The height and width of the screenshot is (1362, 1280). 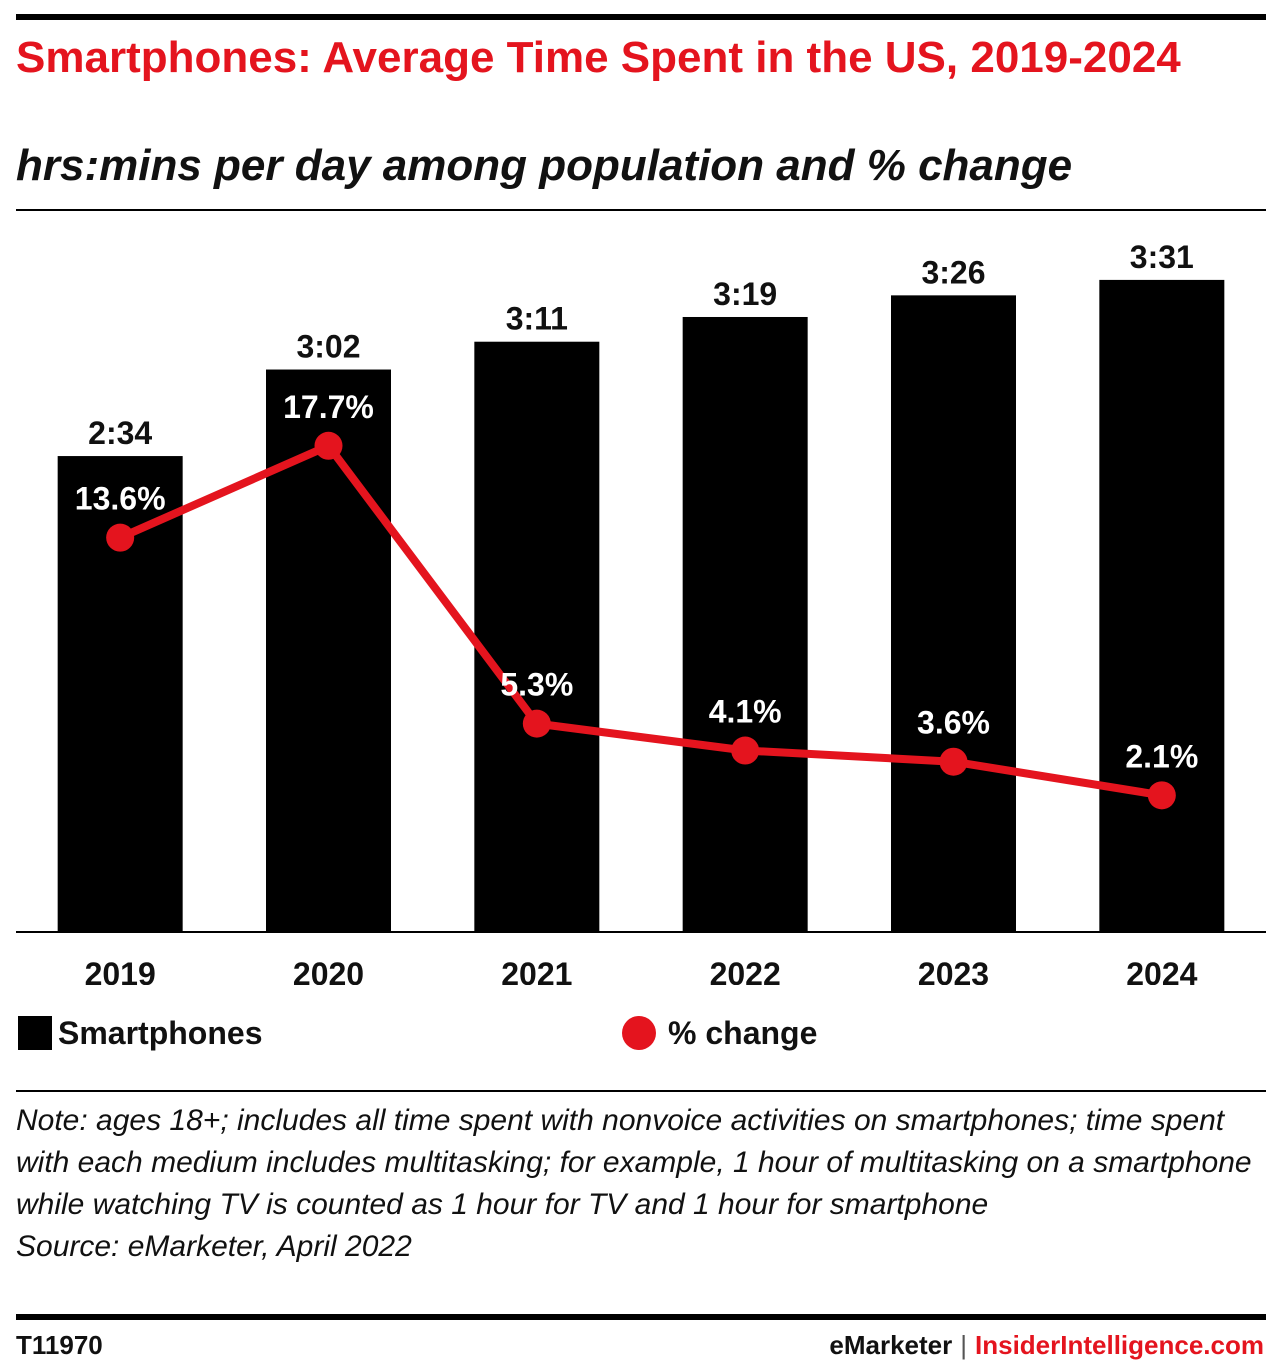 What do you see at coordinates (328, 445) in the screenshot?
I see `percent-point-2020` at bounding box center [328, 445].